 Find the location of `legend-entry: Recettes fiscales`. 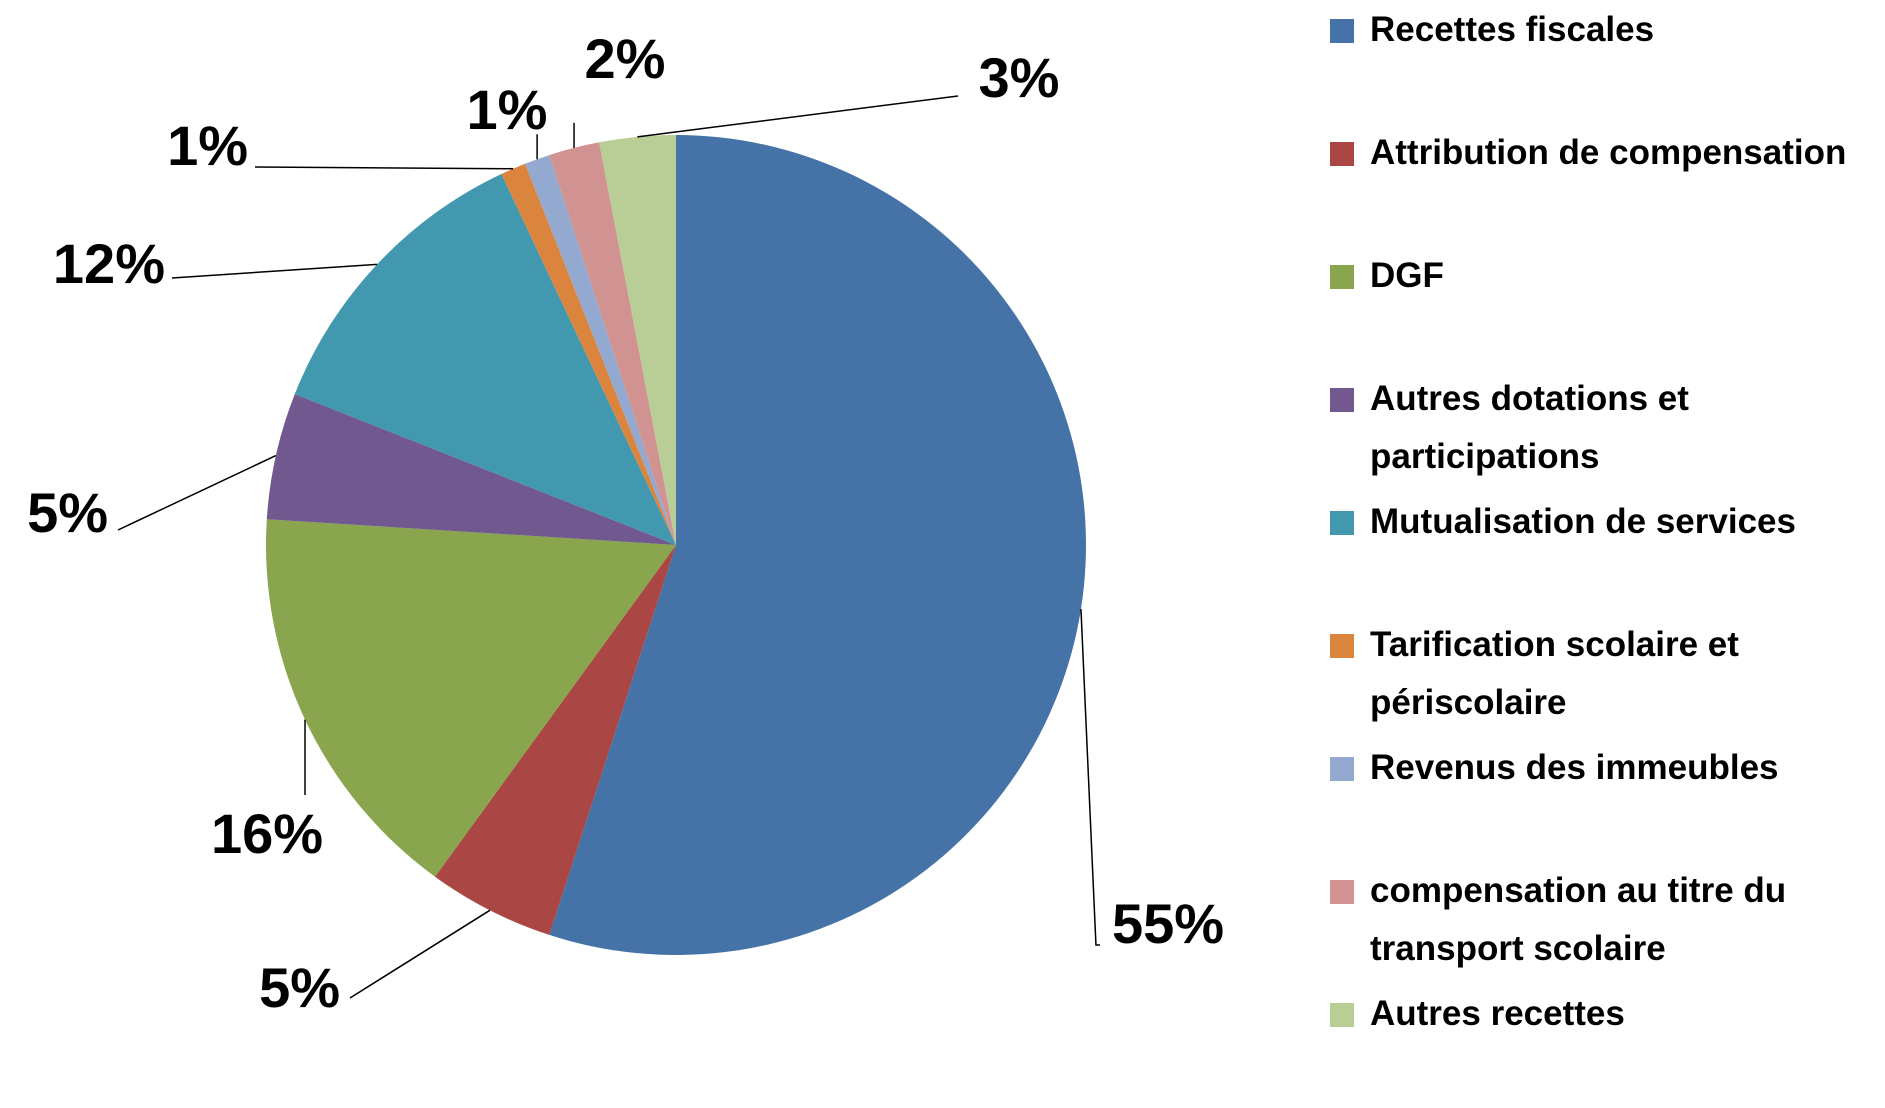

legend-entry: Recettes fiscales is located at coordinates (1605, 62).